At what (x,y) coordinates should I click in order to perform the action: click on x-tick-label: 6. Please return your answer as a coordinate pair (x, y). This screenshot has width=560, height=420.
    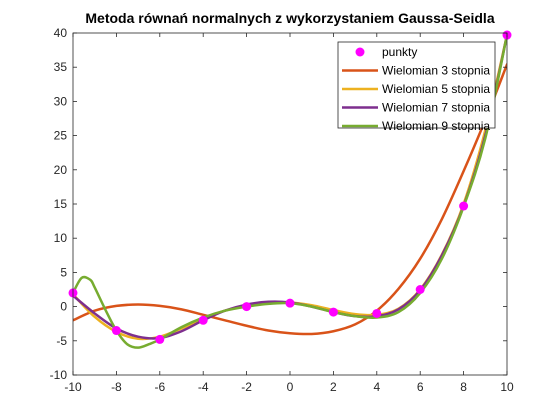
    Looking at the image, I should click on (420, 387).